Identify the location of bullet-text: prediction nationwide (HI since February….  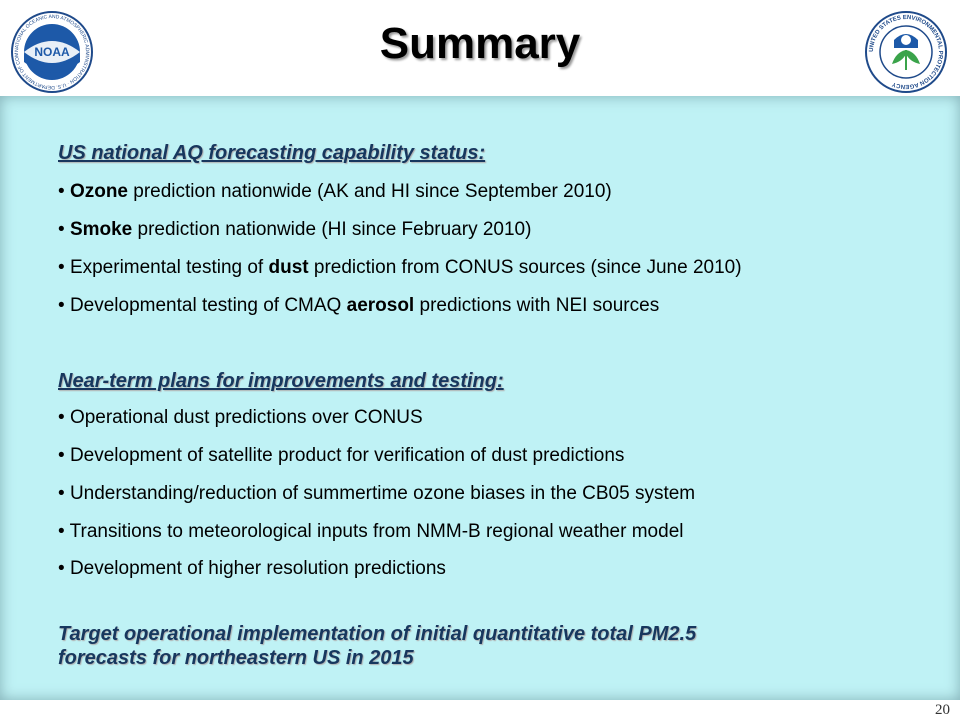
(332, 229).